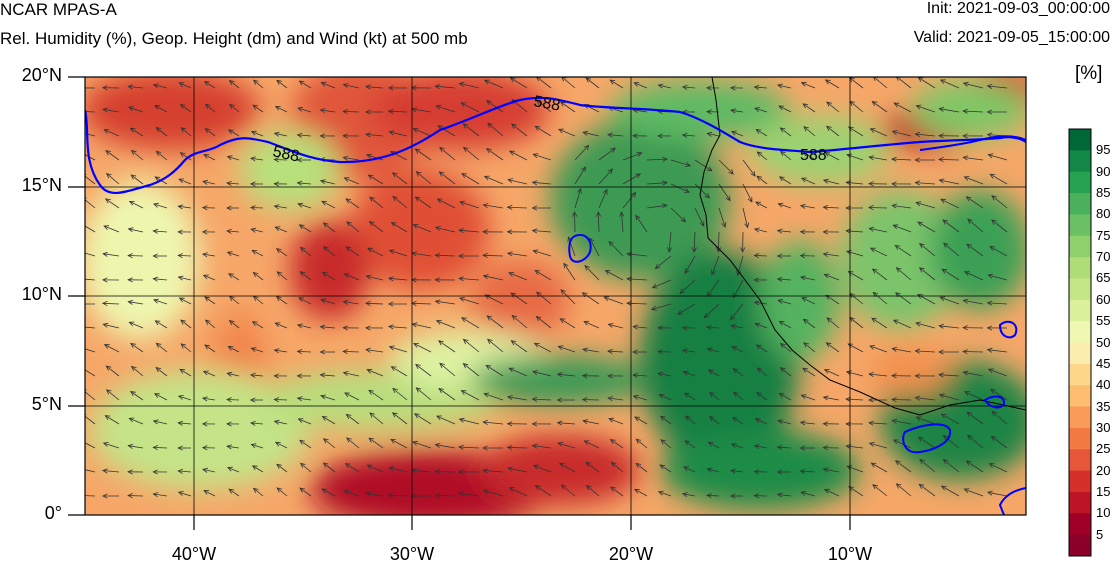 This screenshot has width=1116, height=565. Describe the element at coordinates (1103, 342) in the screenshot. I see `colorbar-level-label: 50` at that location.